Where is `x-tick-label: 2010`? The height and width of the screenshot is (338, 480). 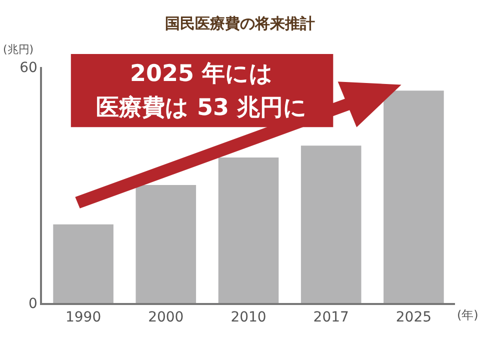 x-tick-label: 2010 is located at coordinates (248, 318).